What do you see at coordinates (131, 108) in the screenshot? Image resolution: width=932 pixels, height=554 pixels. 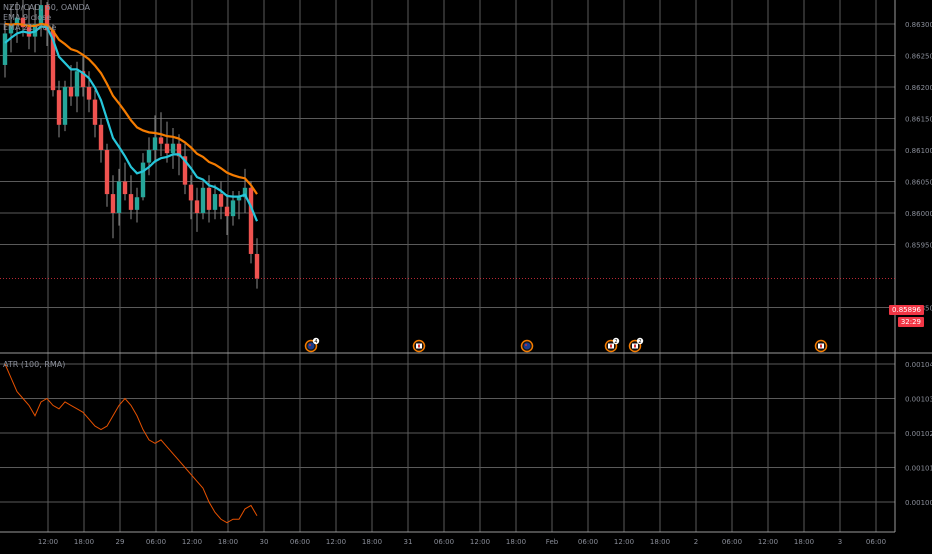 I see `ema-slow-line` at bounding box center [131, 108].